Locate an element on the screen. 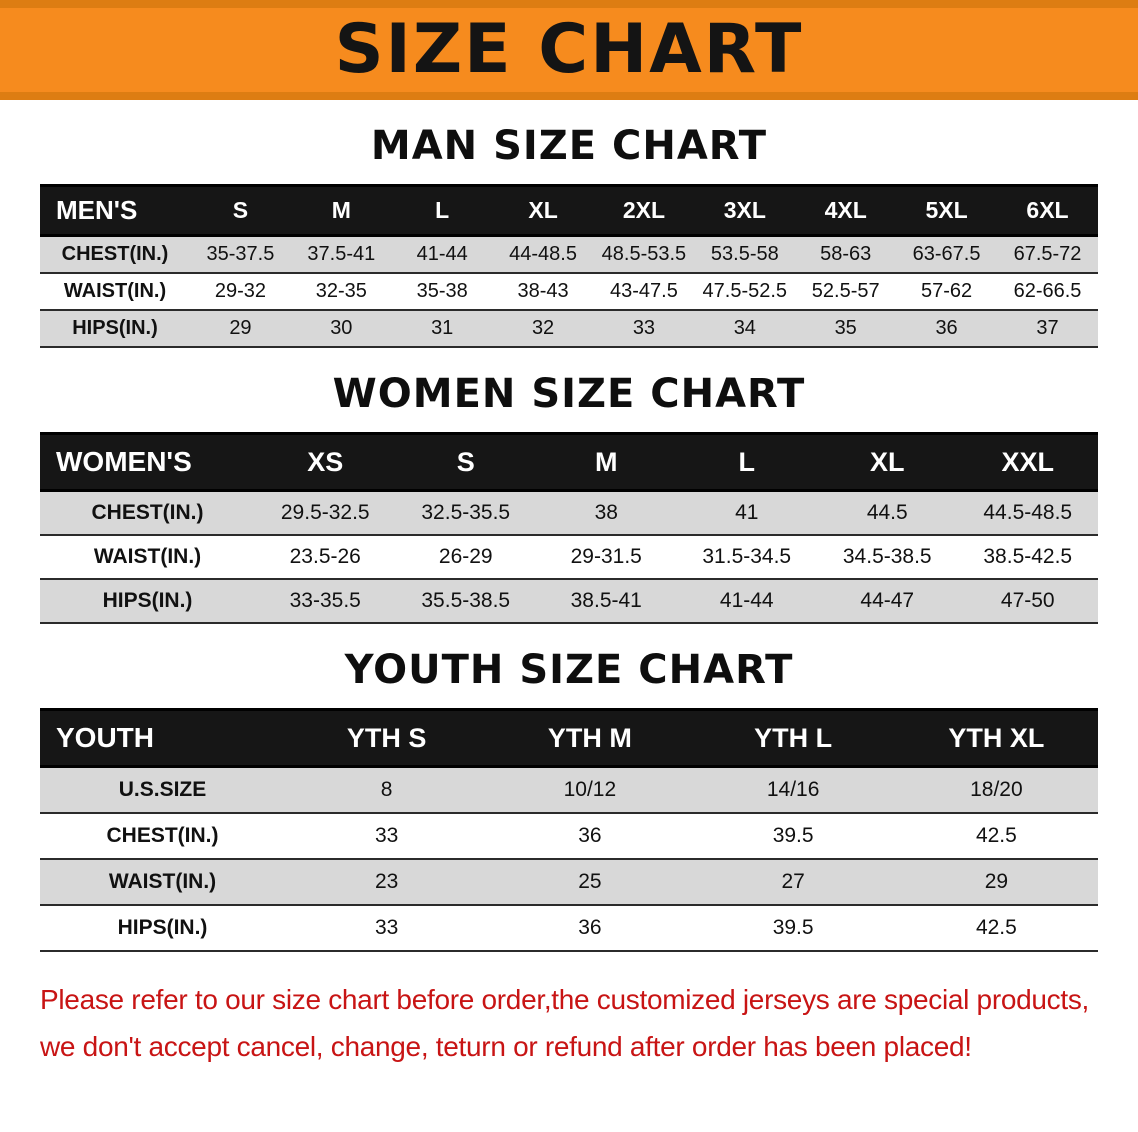 The height and width of the screenshot is (1132, 1138). size-value-cell: 58-63 is located at coordinates (846, 254).